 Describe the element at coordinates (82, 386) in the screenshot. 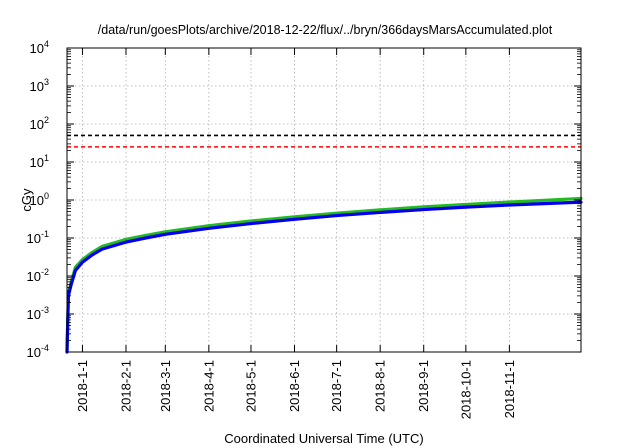

I see `x-tick-label: 2018-1-1` at that location.